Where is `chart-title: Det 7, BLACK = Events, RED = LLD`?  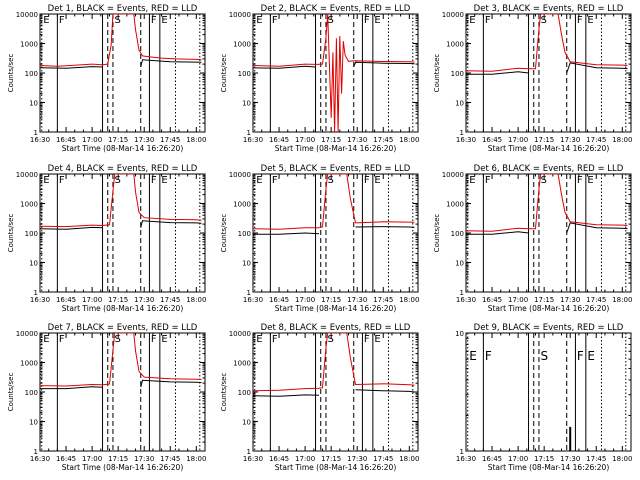 chart-title: Det 7, BLACK = Events, RED = LLD is located at coordinates (123, 328).